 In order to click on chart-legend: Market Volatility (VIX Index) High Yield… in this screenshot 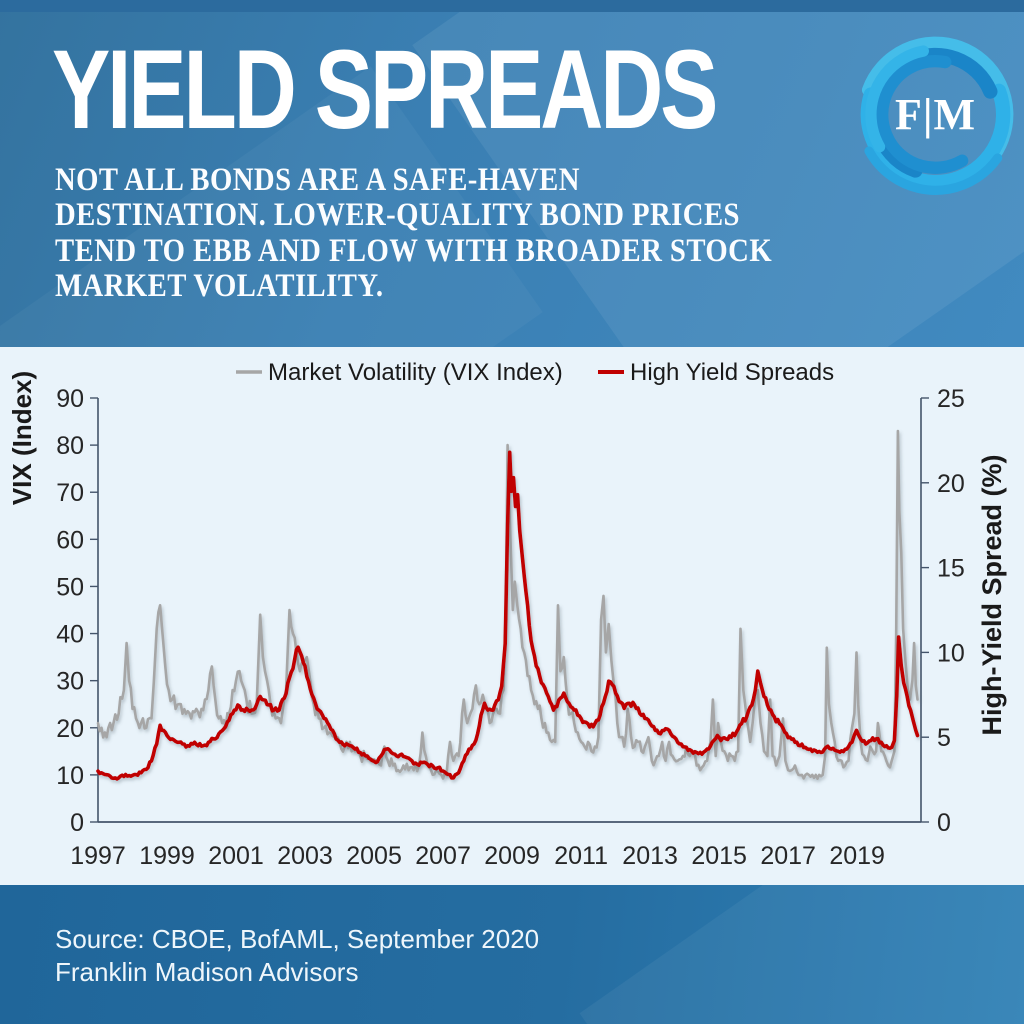, I will do `click(535, 372)`.